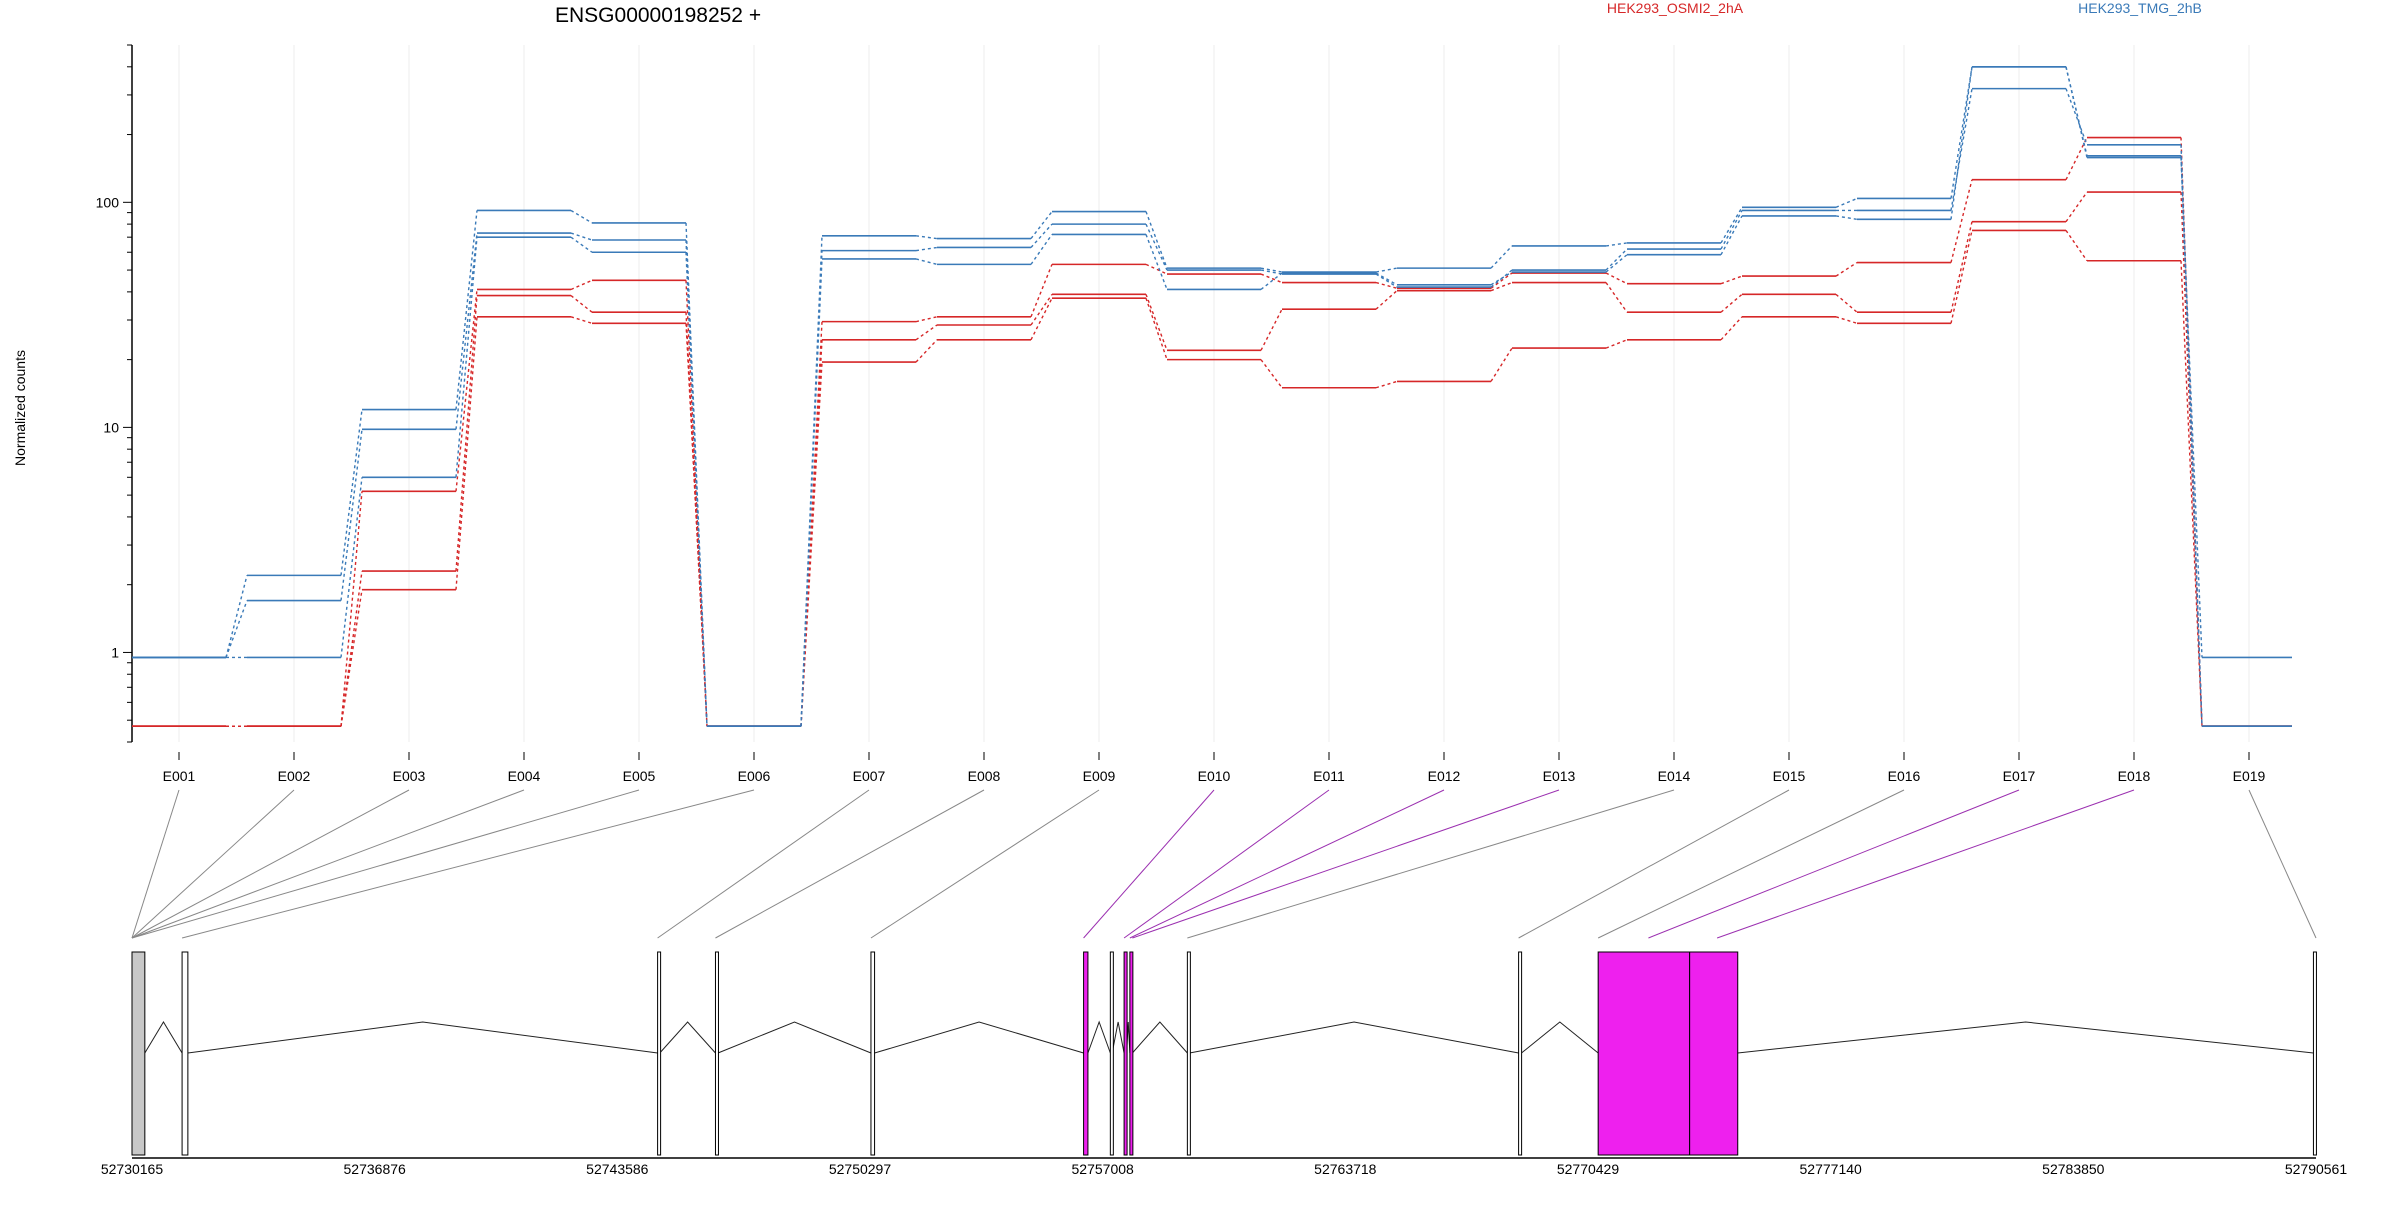 This screenshot has height=1205, width=2400. What do you see at coordinates (617, 1169) in the screenshot?
I see `coord-tick-label: 52743586` at bounding box center [617, 1169].